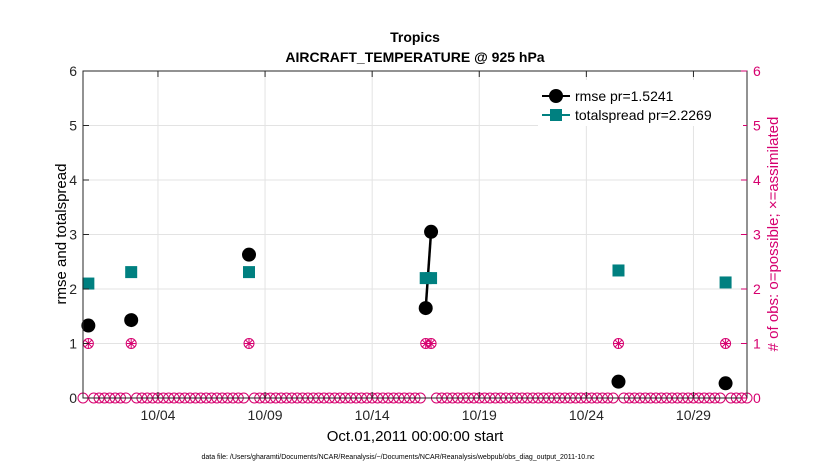 Image resolution: width=830 pixels, height=470 pixels. Describe the element at coordinates (73, 235) in the screenshot. I see `y-tick-label-3: 3` at that location.